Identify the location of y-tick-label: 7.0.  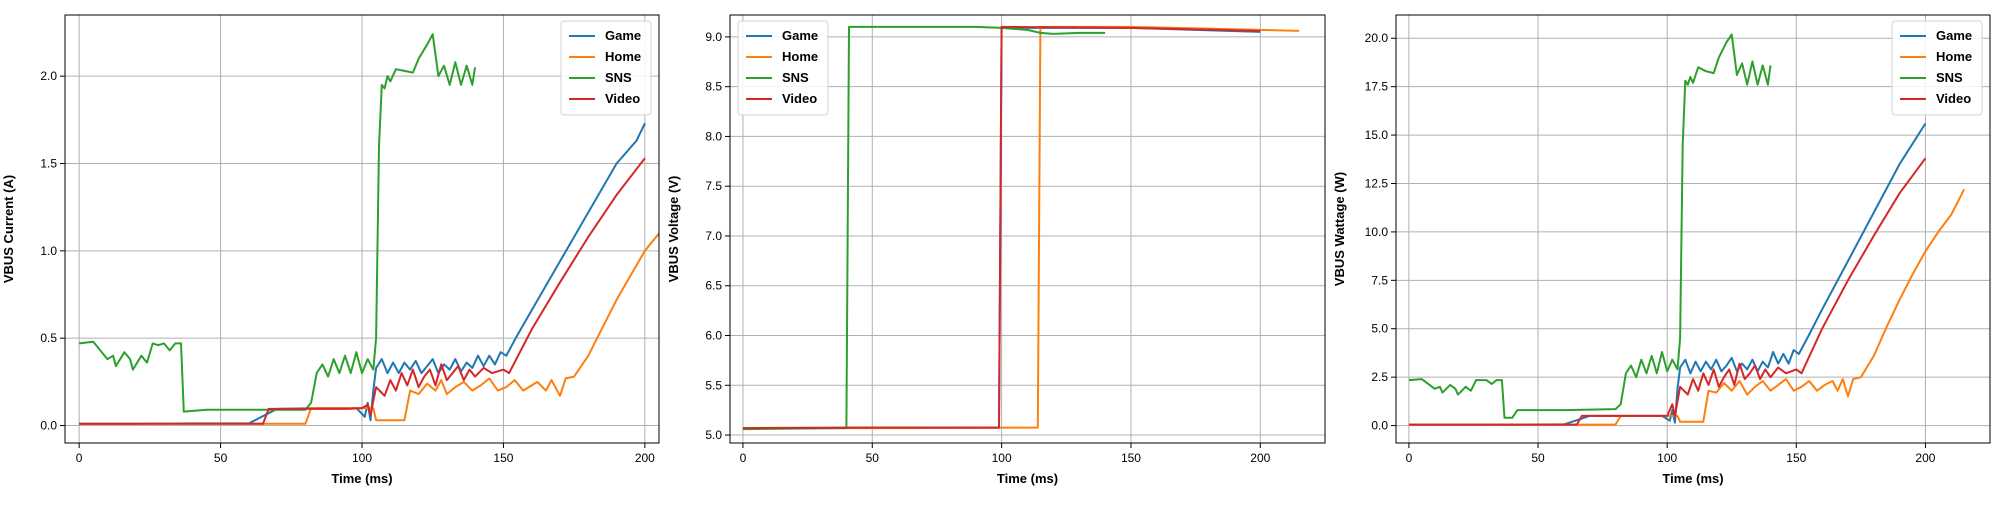
(713, 236).